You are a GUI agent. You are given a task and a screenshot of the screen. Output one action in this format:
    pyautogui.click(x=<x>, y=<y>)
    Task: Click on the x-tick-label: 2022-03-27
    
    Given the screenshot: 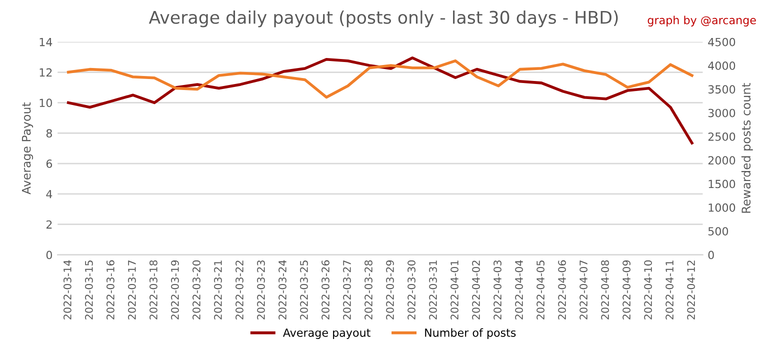 What is the action you would take?
    pyautogui.click(x=347, y=290)
    